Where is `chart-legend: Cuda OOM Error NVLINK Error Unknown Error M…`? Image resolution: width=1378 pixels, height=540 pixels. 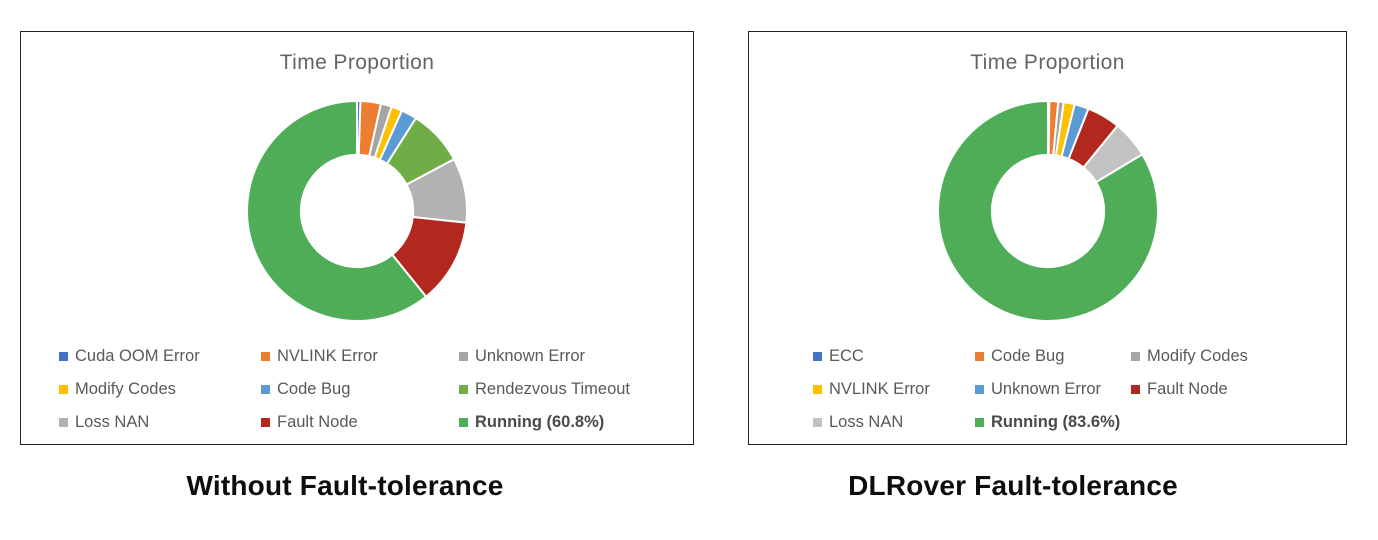
chart-legend: Cuda OOM Error NVLINK Error Unknown Error M… is located at coordinates (357, 389).